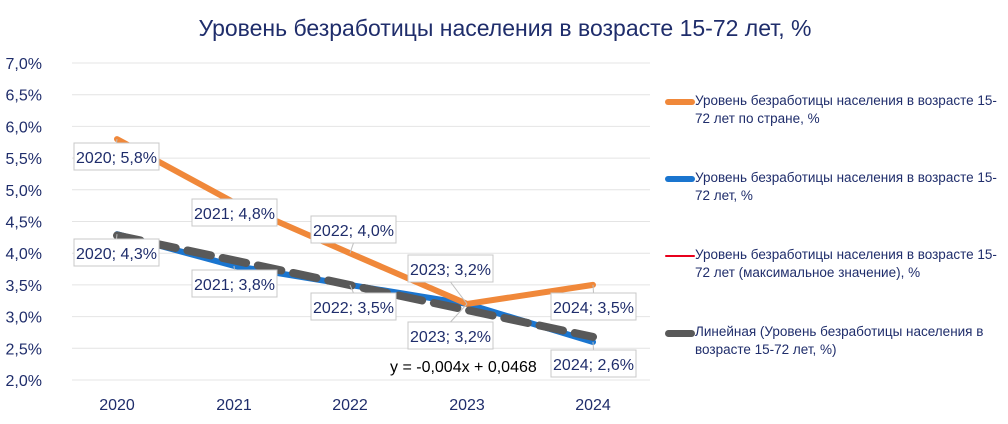 The image size is (1008, 424). What do you see at coordinates (24, 254) in the screenshot?
I see `y-tick-label: 4,0%` at bounding box center [24, 254].